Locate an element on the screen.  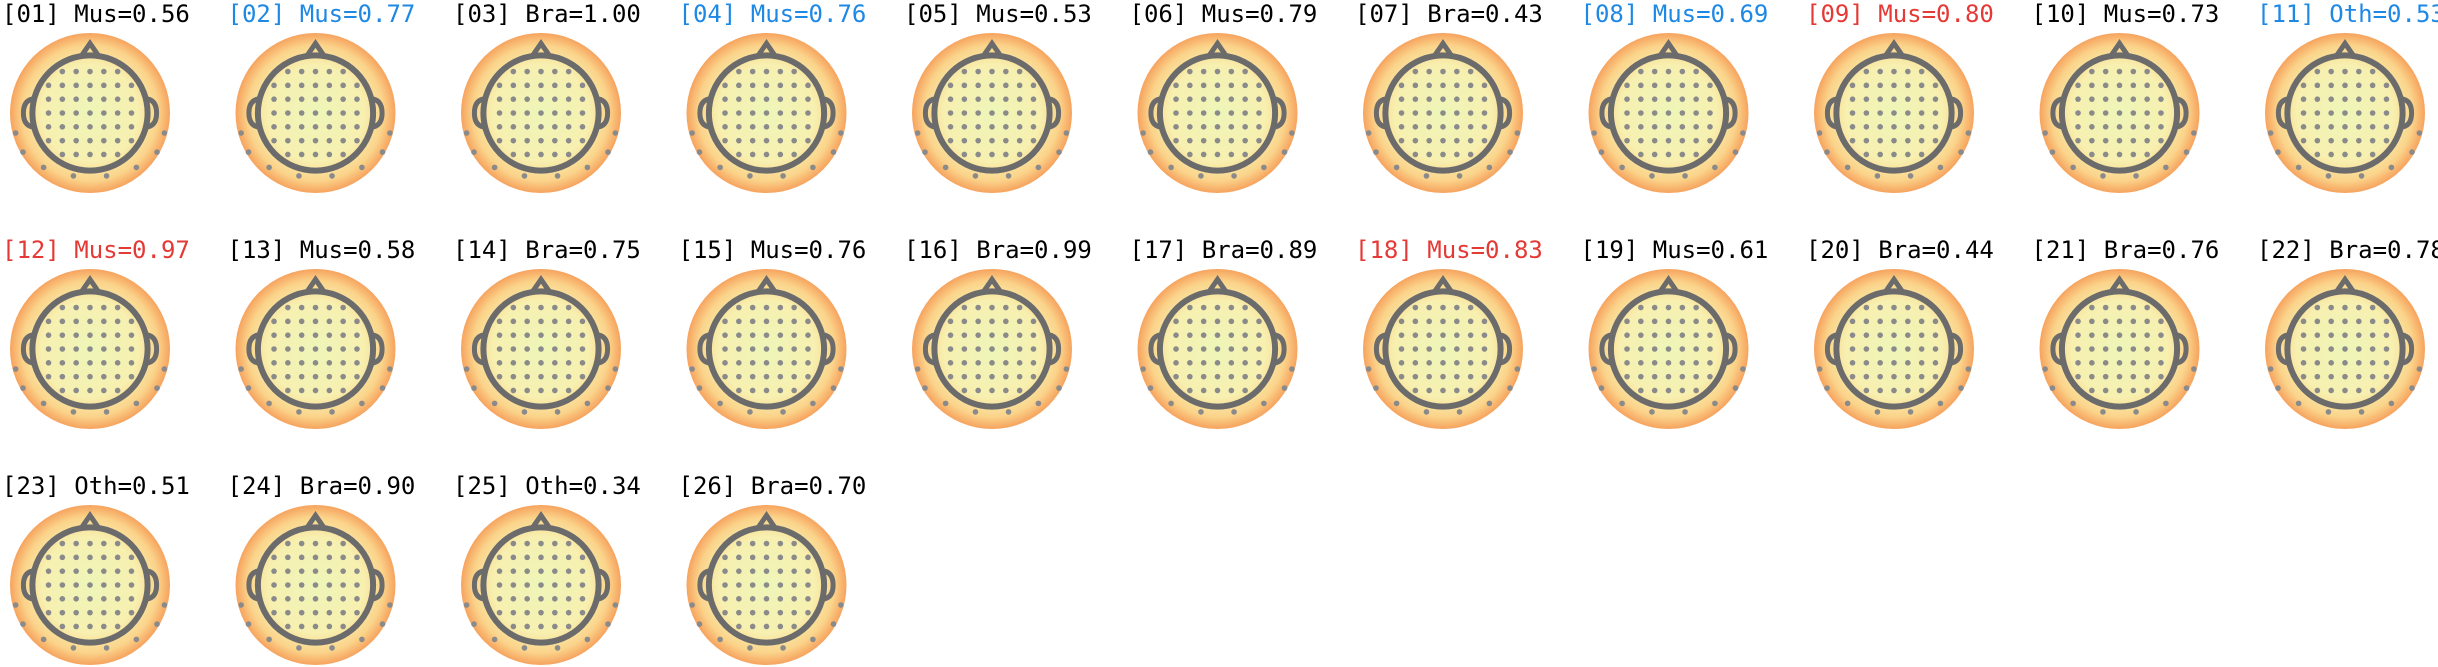
component-label: [23] Oth=0.51 is located at coordinates (96, 486).